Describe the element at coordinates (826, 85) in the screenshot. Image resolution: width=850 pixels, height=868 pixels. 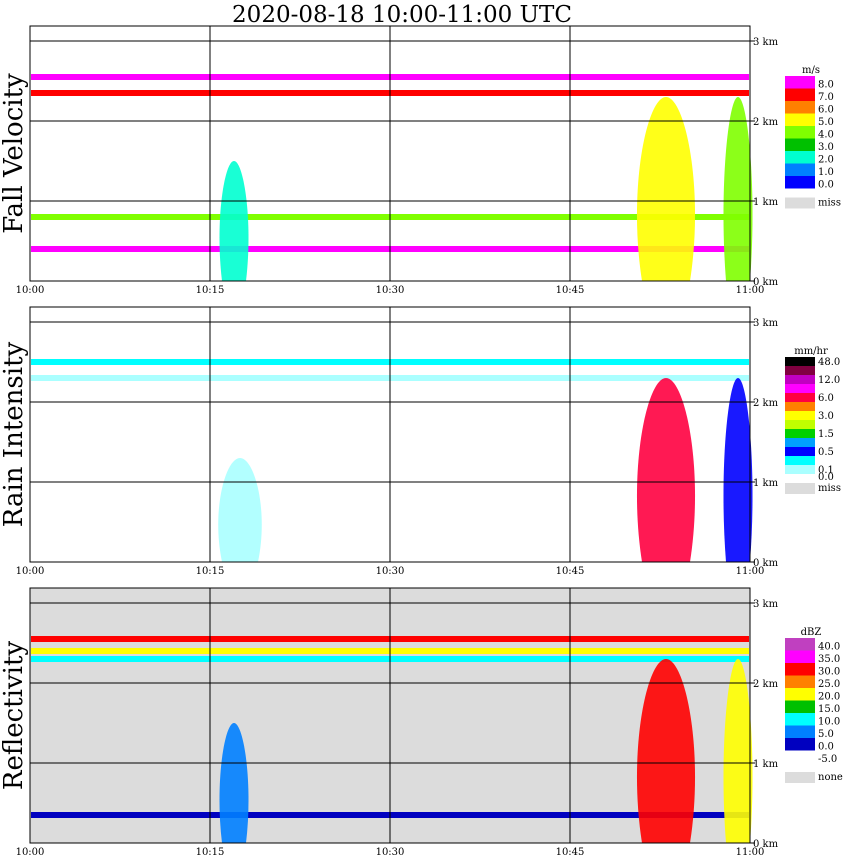
I see `legend-label: 8.0` at that location.